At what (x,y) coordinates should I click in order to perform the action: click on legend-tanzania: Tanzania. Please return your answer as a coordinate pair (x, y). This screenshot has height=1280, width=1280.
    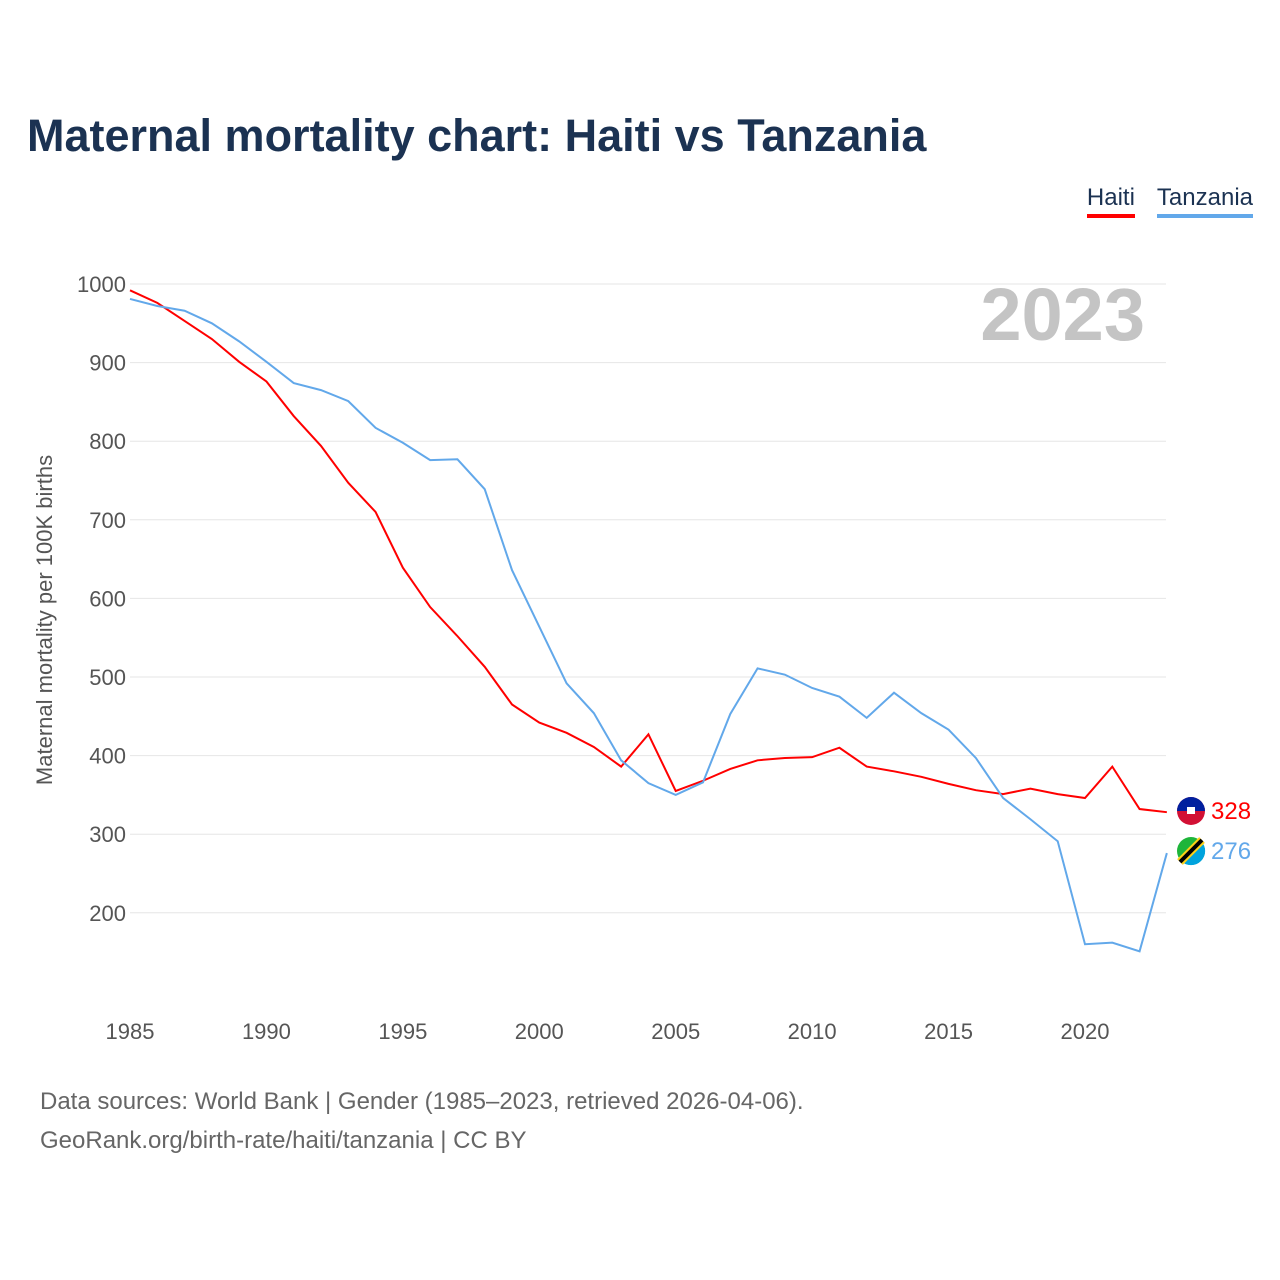
    Looking at the image, I should click on (1204, 201).